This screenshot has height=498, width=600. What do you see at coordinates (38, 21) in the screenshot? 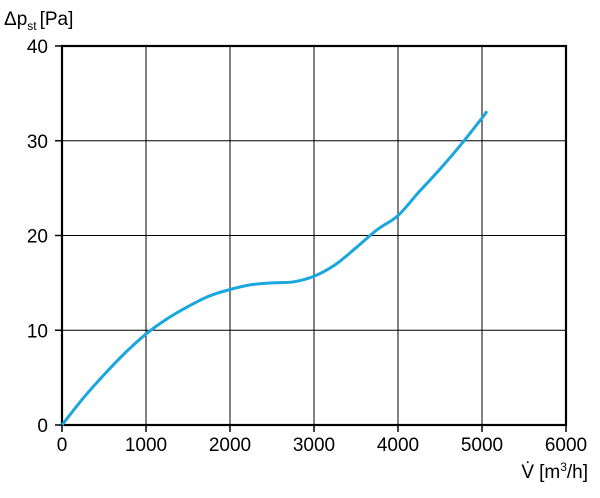
I see `y-axis-label: Δpst [Pa]` at bounding box center [38, 21].